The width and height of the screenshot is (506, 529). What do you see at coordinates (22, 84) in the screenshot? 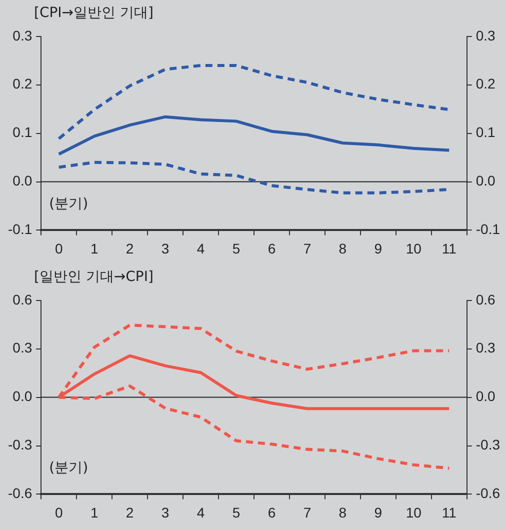
I see `y-tick-label: 0.2` at bounding box center [22, 84].